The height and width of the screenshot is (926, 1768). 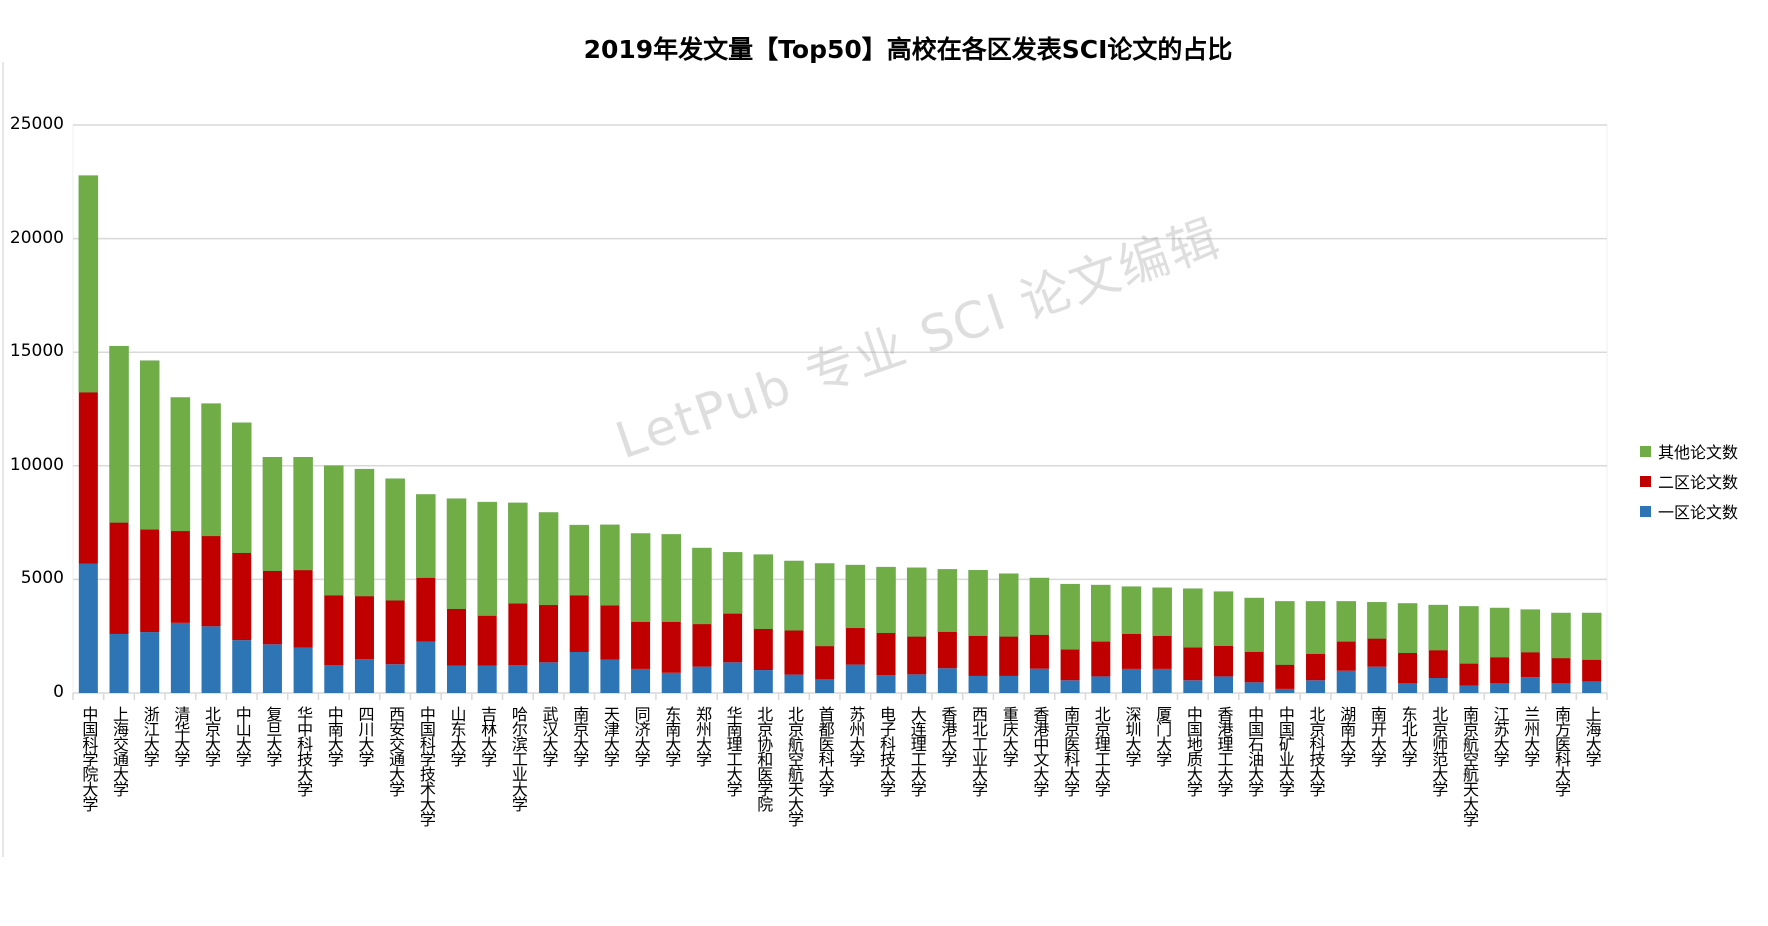 What do you see at coordinates (856, 736) in the screenshot?
I see `category-label: 苏州大学` at bounding box center [856, 736].